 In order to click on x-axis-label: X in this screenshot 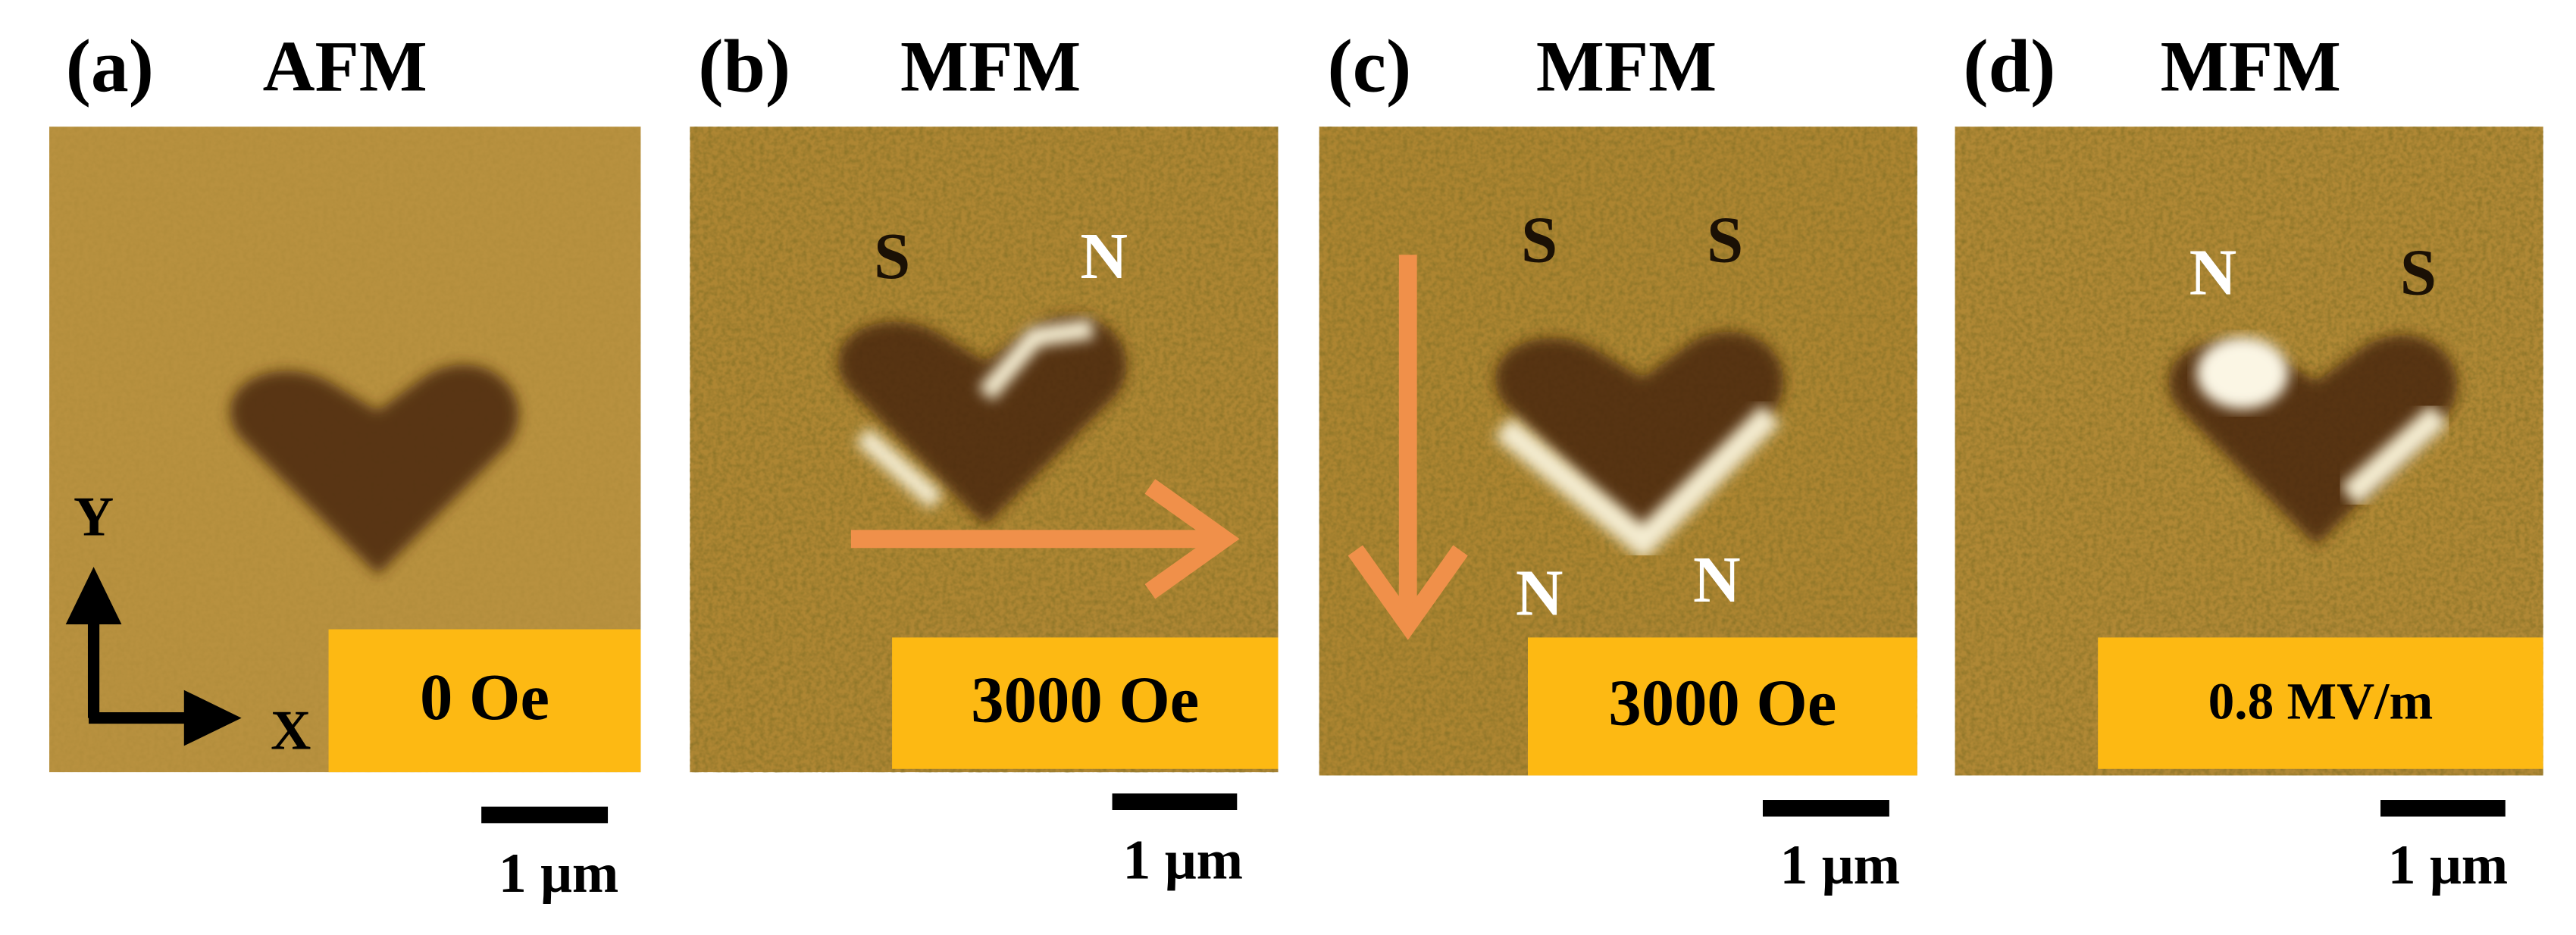, I will do `click(291, 730)`.